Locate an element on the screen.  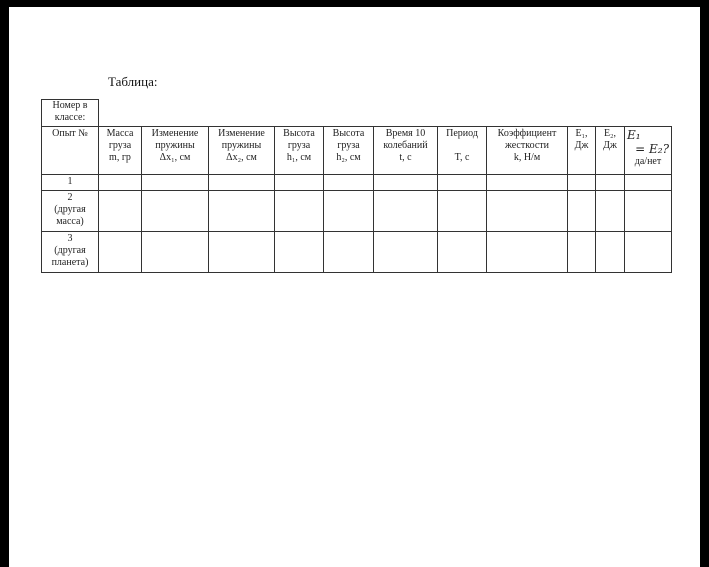
header-line: h₁, см is located at coordinates (299, 157).